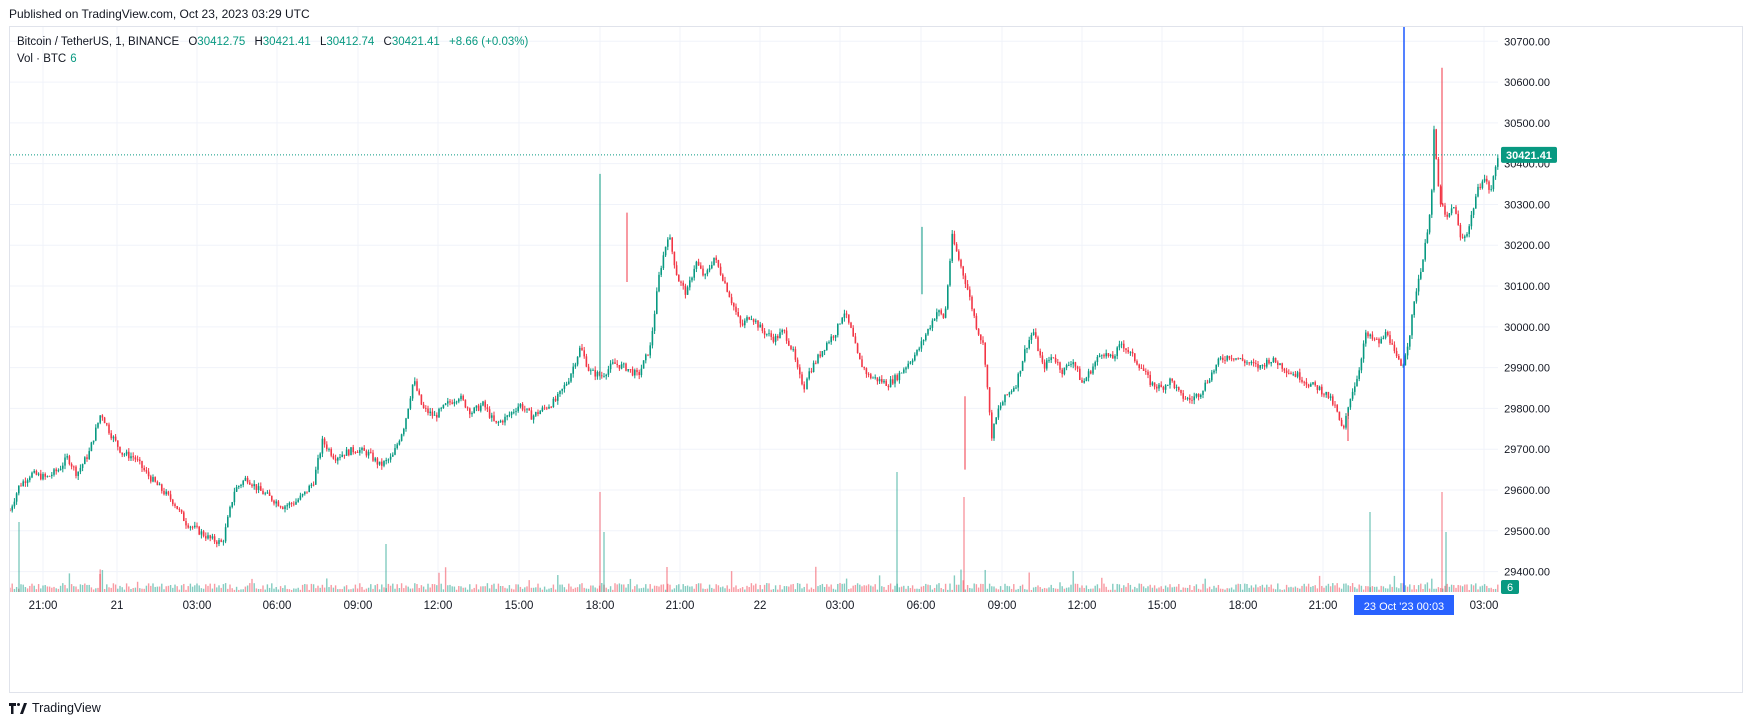 The height and width of the screenshot is (728, 1755). I want to click on legend-volume-label: Vol · BTC, so click(42, 59).